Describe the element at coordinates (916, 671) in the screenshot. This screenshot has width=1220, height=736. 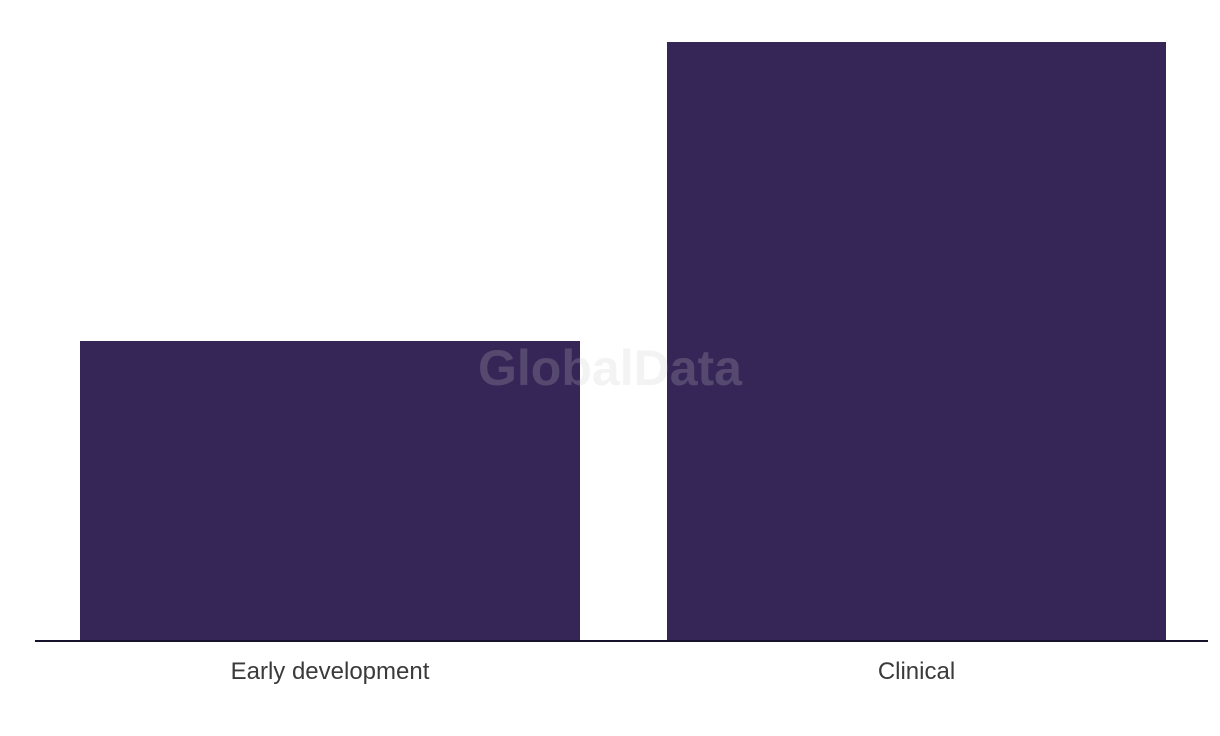
I see `category-label-clinical: Clinical` at that location.